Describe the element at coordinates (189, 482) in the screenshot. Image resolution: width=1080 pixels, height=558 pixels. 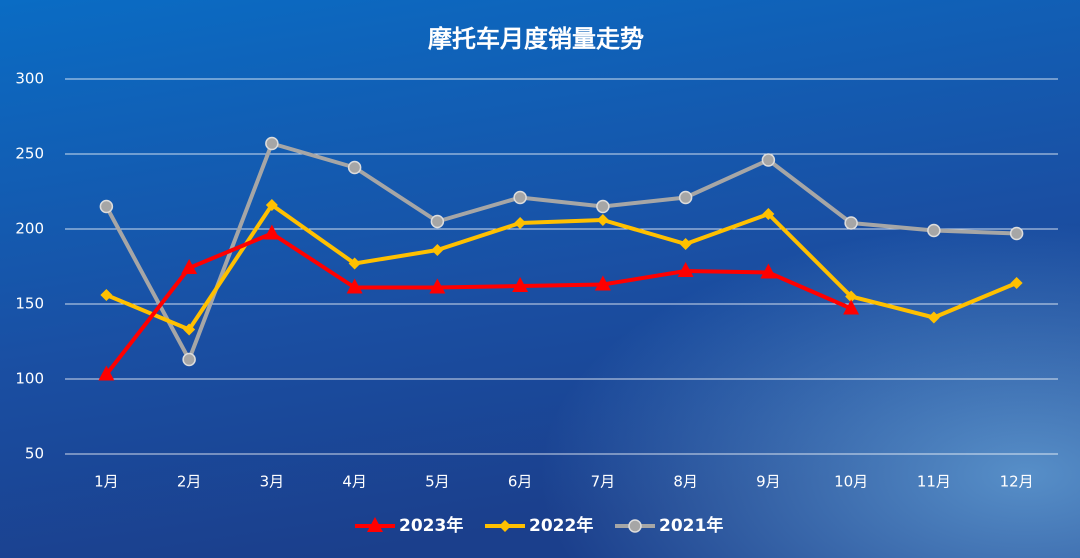
I see `x-tick-label: 2月` at that location.